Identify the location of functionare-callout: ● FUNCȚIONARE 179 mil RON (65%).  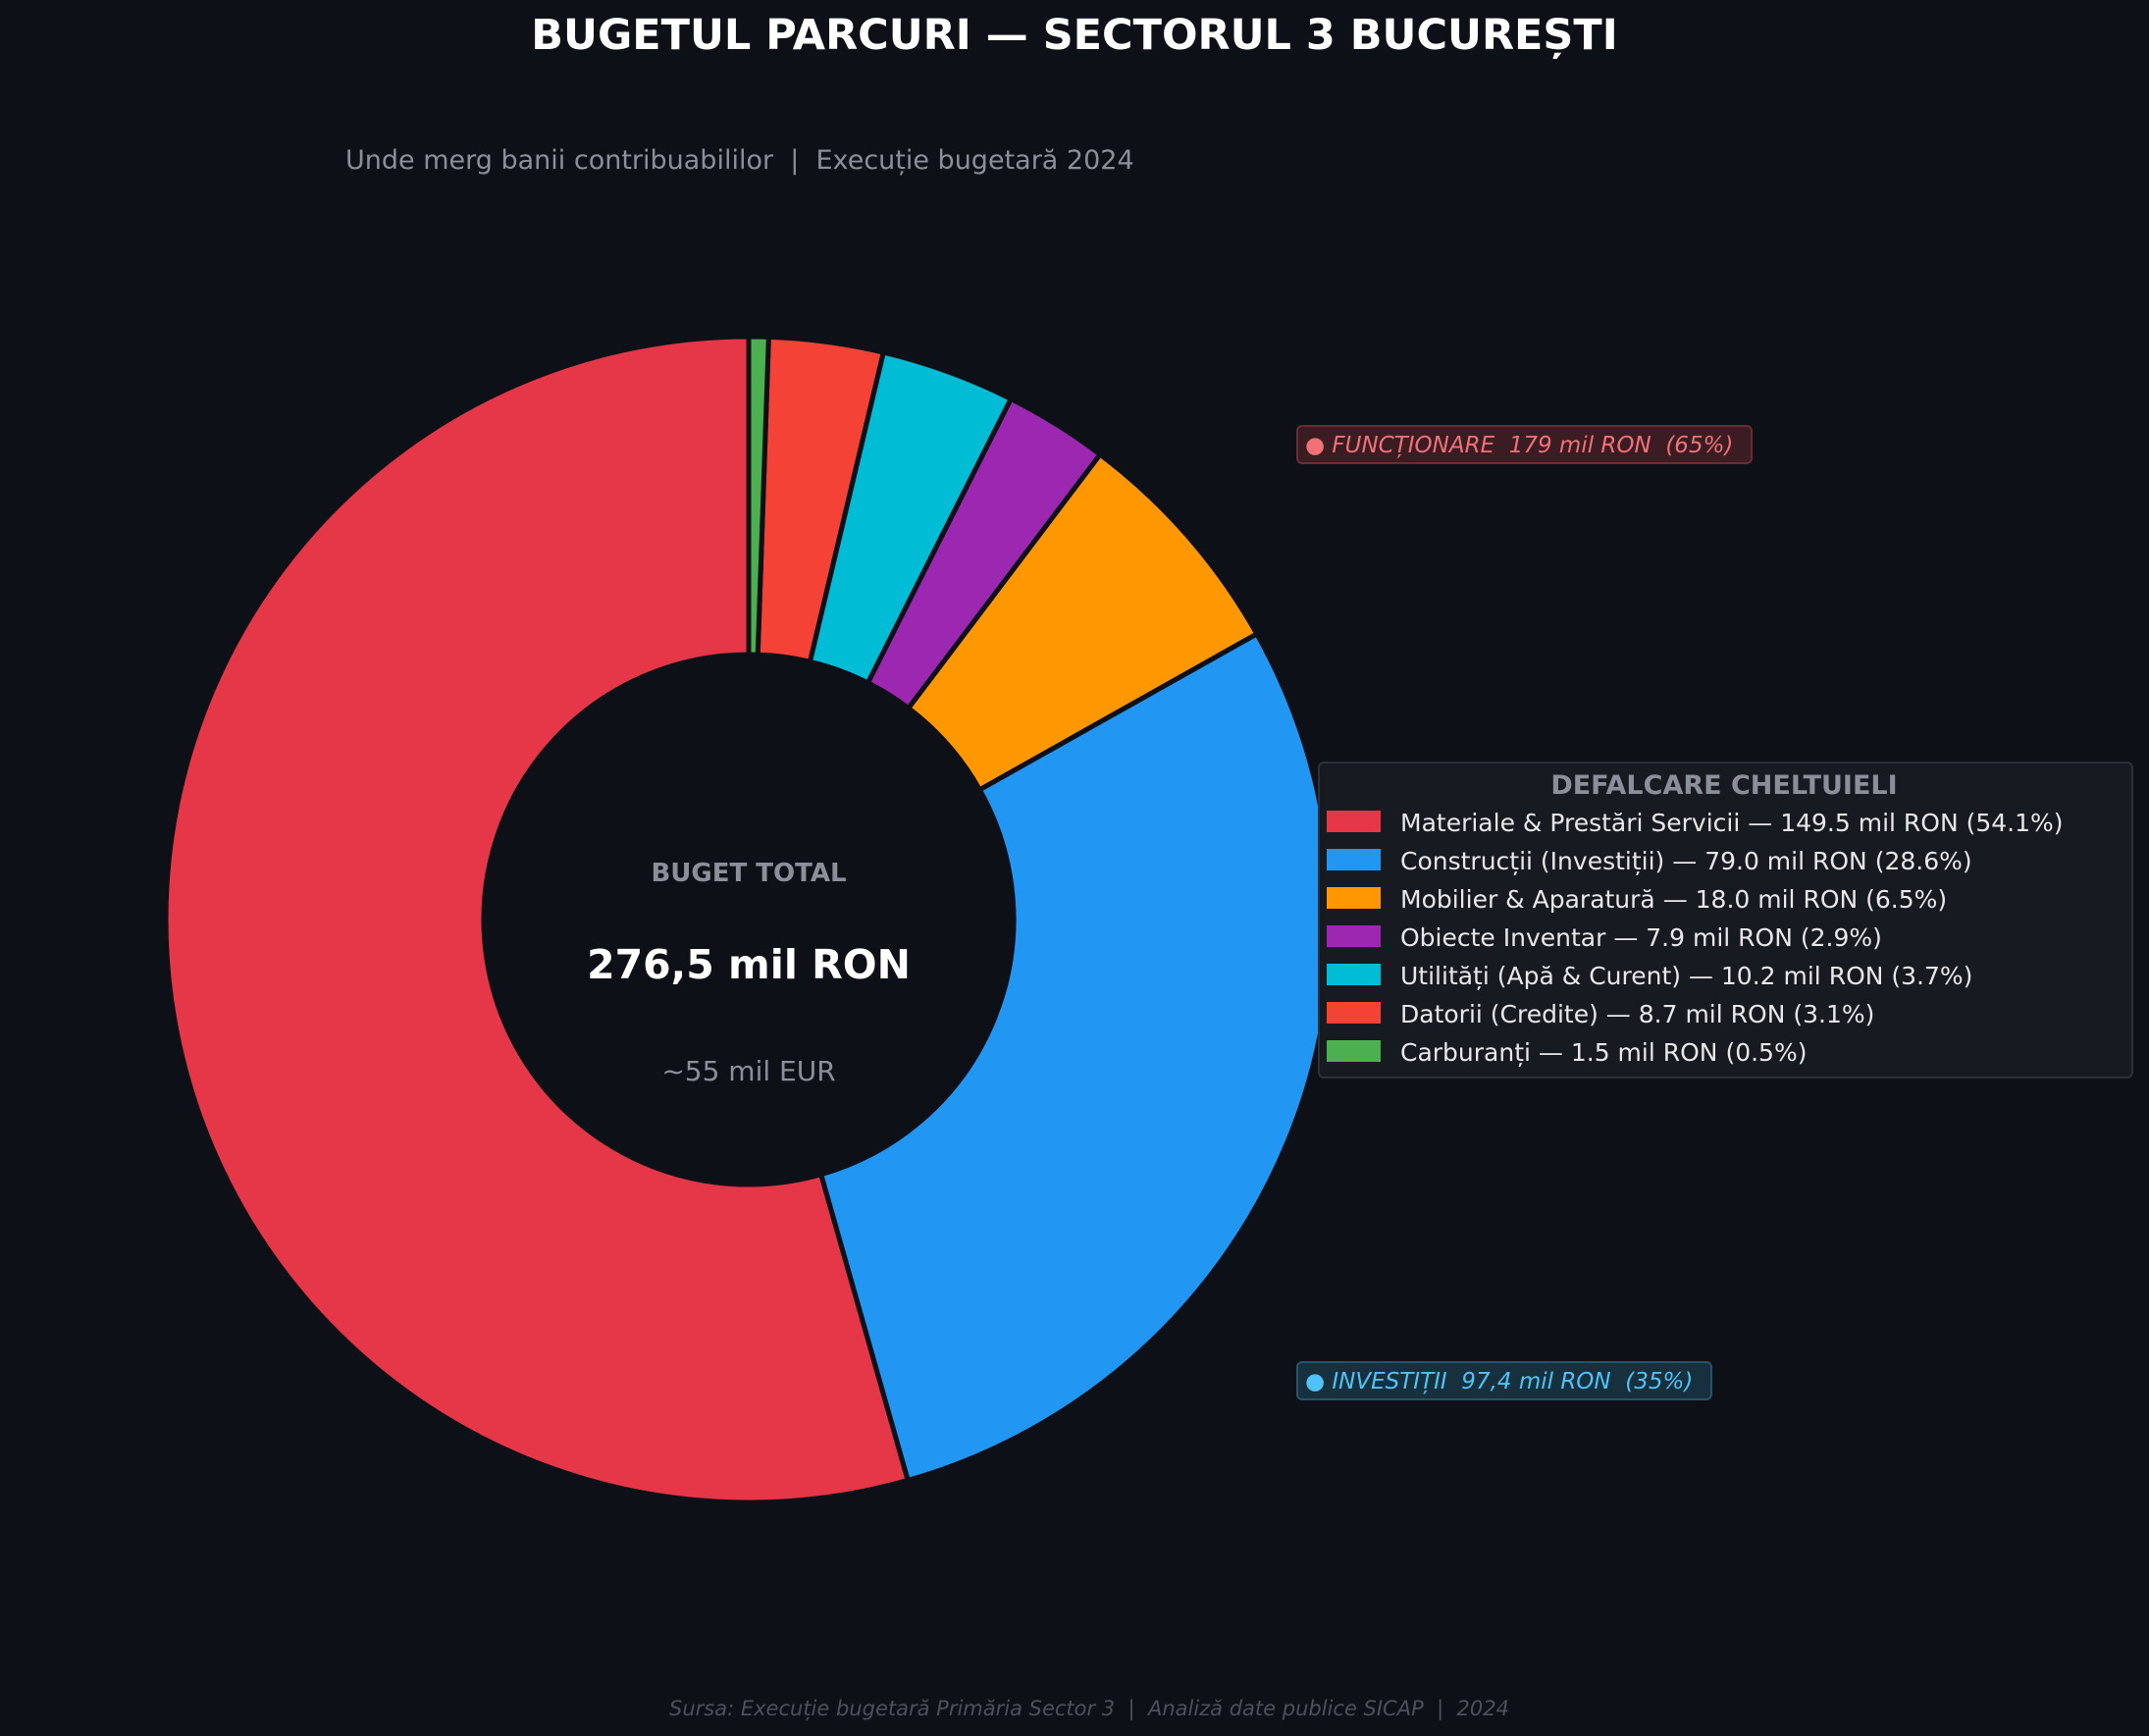
(1524, 444).